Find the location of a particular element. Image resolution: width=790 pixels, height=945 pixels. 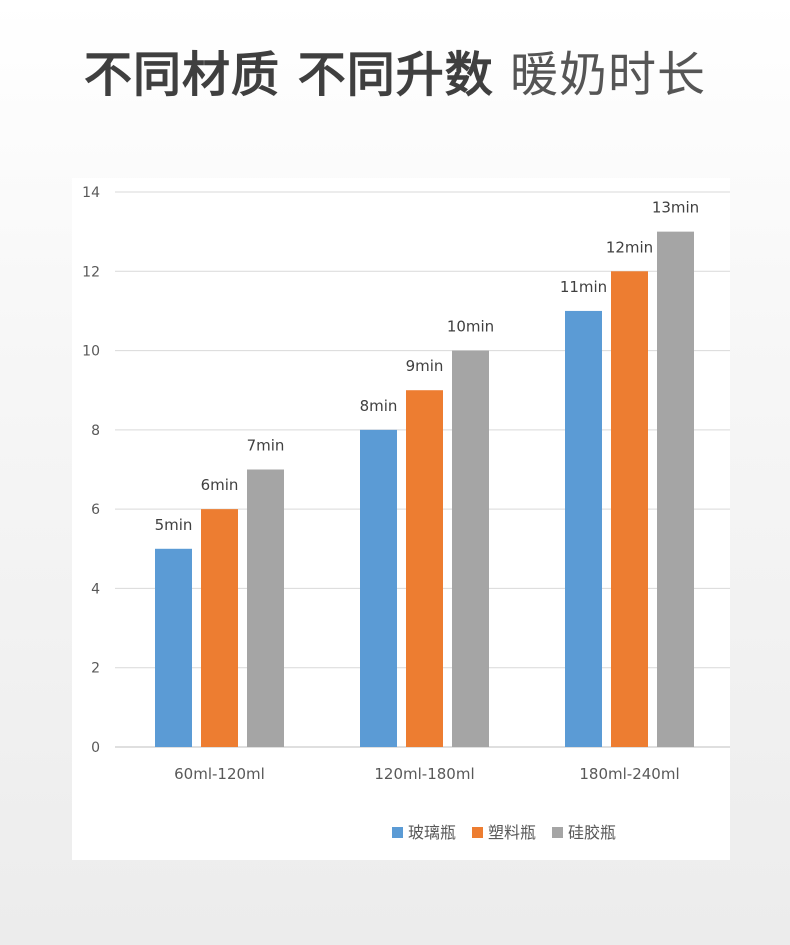

data-label: 8min is located at coordinates (379, 406).